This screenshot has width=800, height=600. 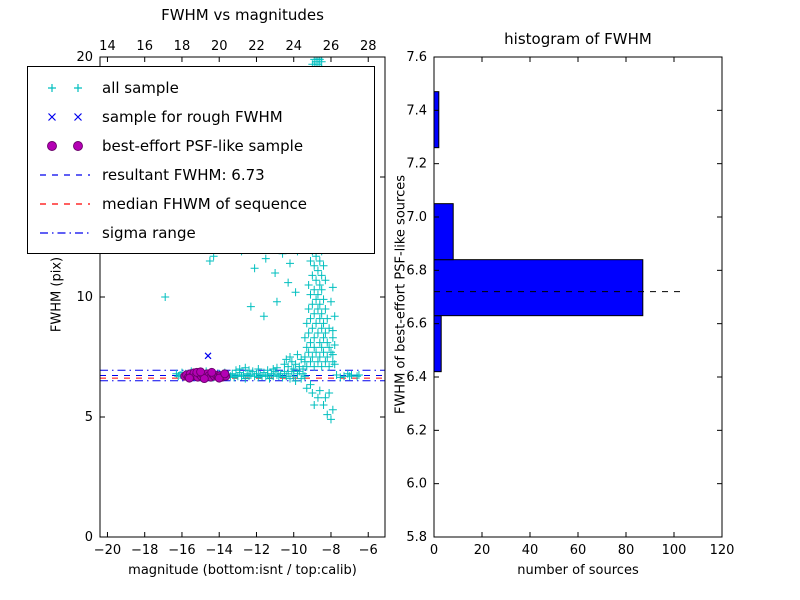 What do you see at coordinates (293, 550) in the screenshot?
I see `bottom-tick-label: −10` at bounding box center [293, 550].